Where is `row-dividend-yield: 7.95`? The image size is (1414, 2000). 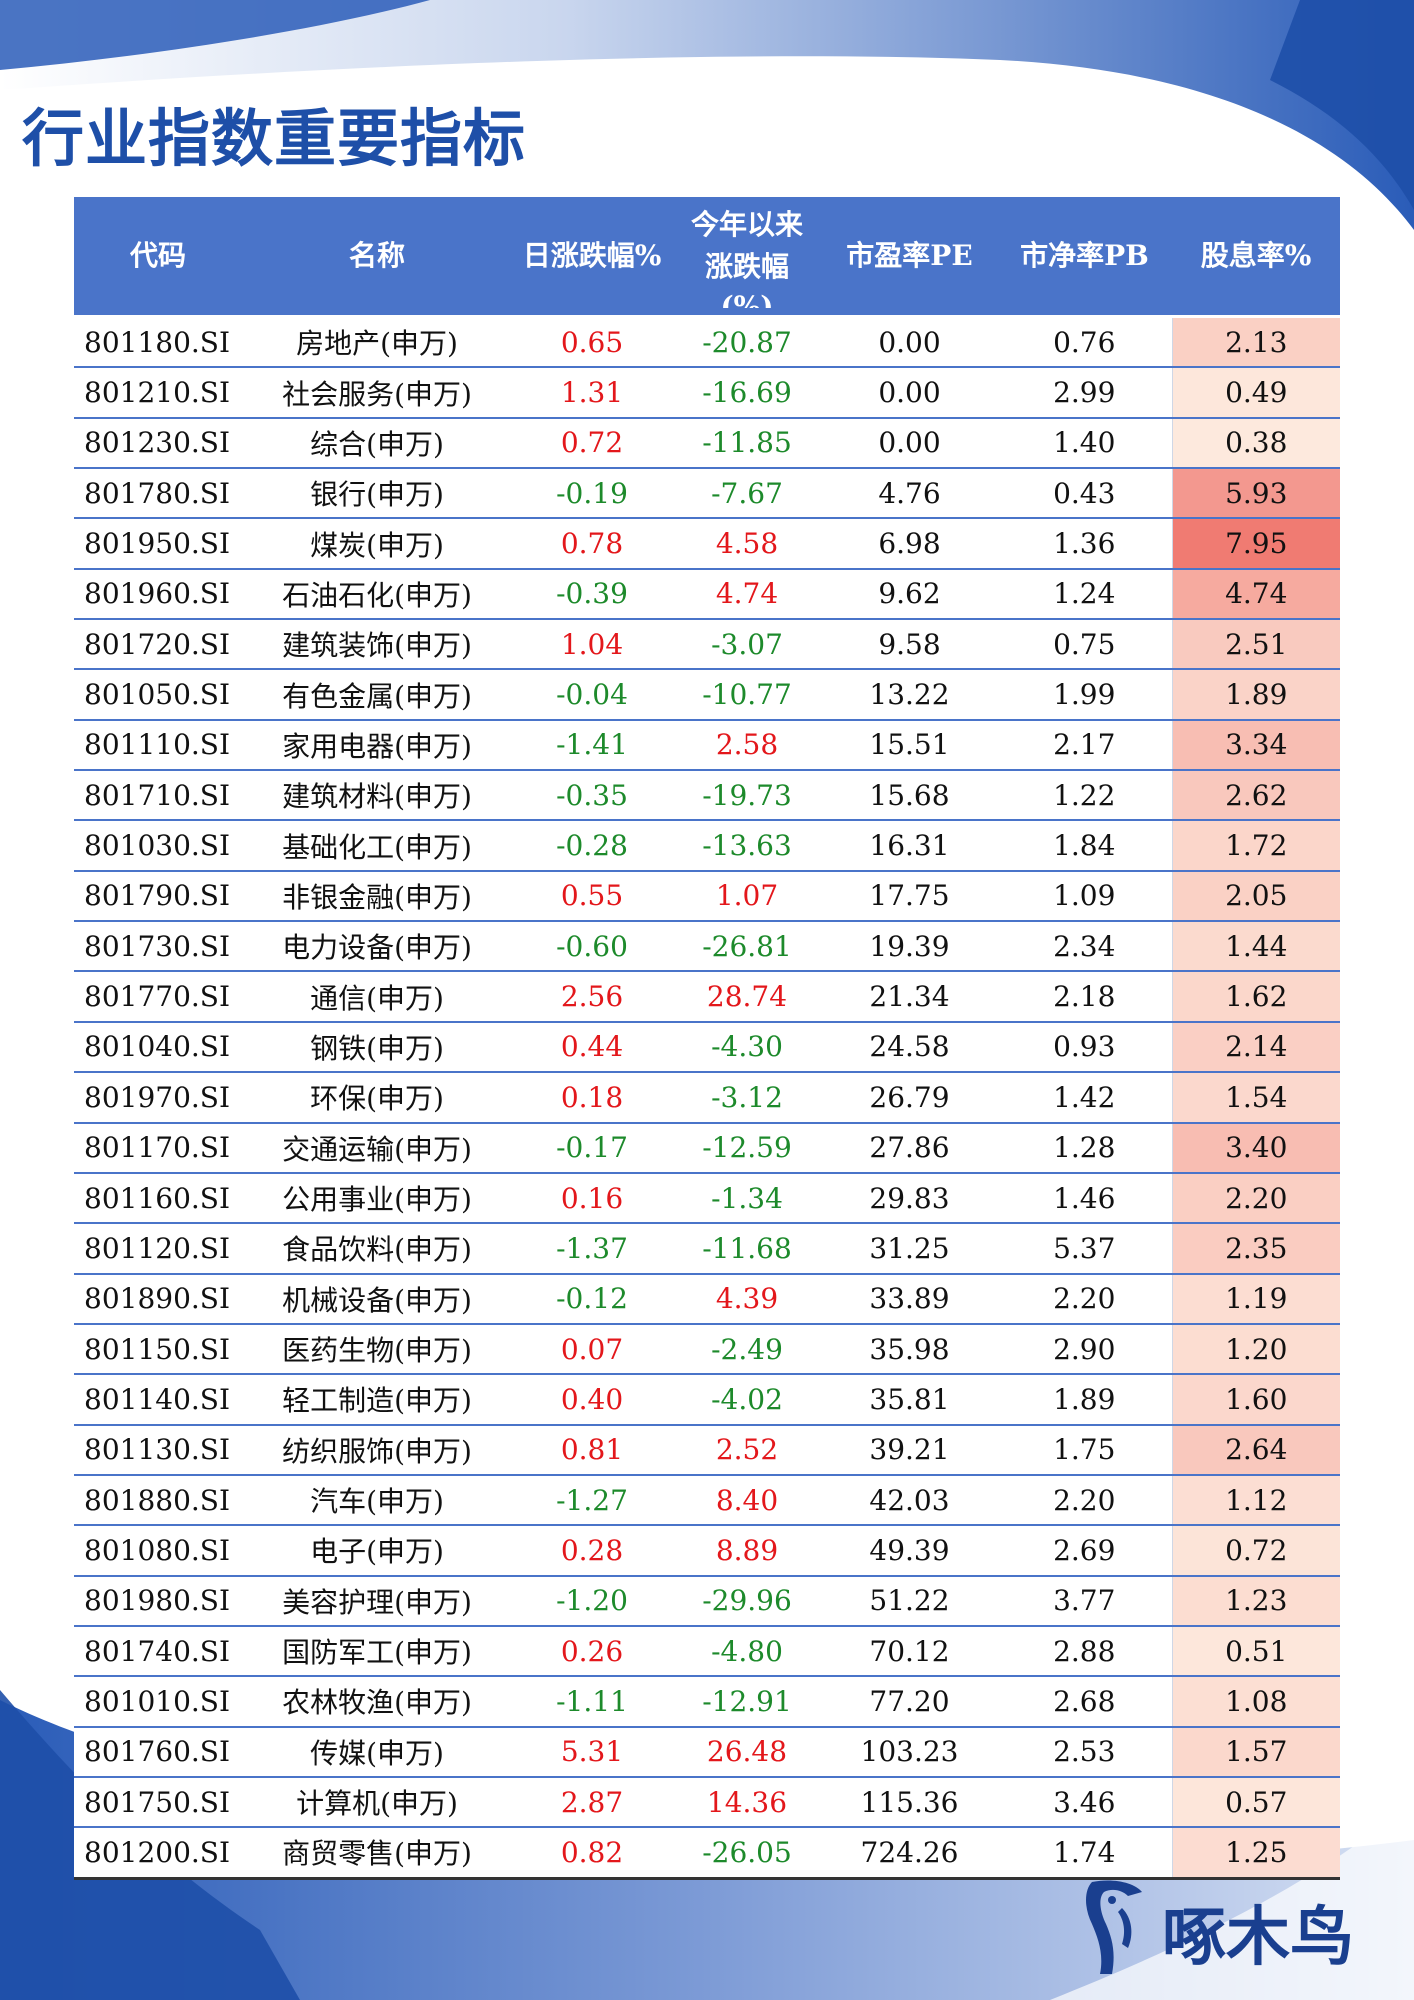 row-dividend-yield: 7.95 is located at coordinates (1255, 544).